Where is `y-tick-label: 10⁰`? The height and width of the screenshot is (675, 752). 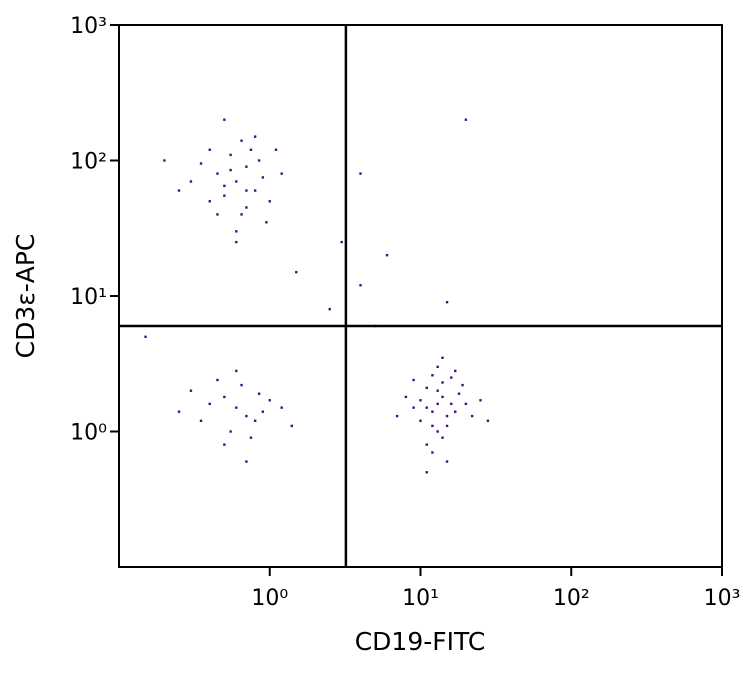 y-tick-label: 10⁰ is located at coordinates (88, 433).